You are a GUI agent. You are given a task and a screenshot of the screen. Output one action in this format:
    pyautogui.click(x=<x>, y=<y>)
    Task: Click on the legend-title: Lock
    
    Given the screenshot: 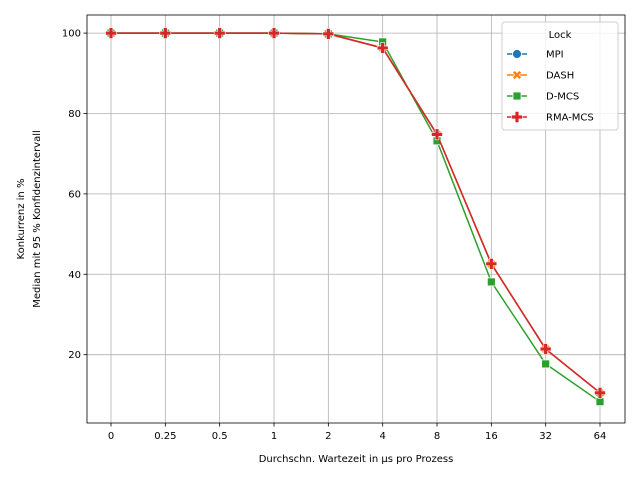 What is the action you would take?
    pyautogui.click(x=560, y=35)
    